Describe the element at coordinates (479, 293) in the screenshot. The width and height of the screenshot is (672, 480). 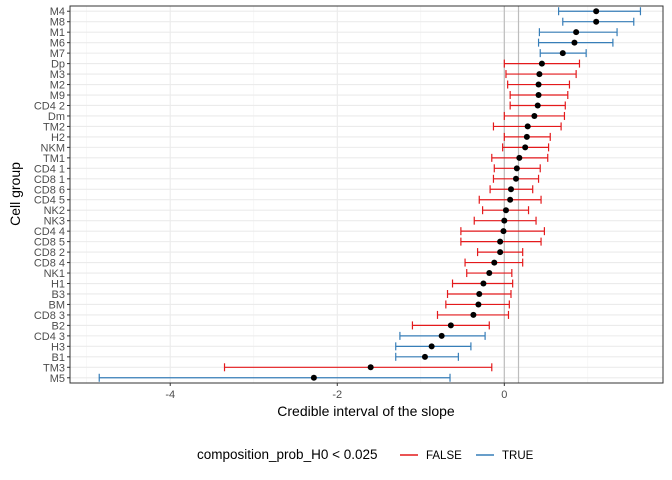
I see `estimate-point-b3` at that location.